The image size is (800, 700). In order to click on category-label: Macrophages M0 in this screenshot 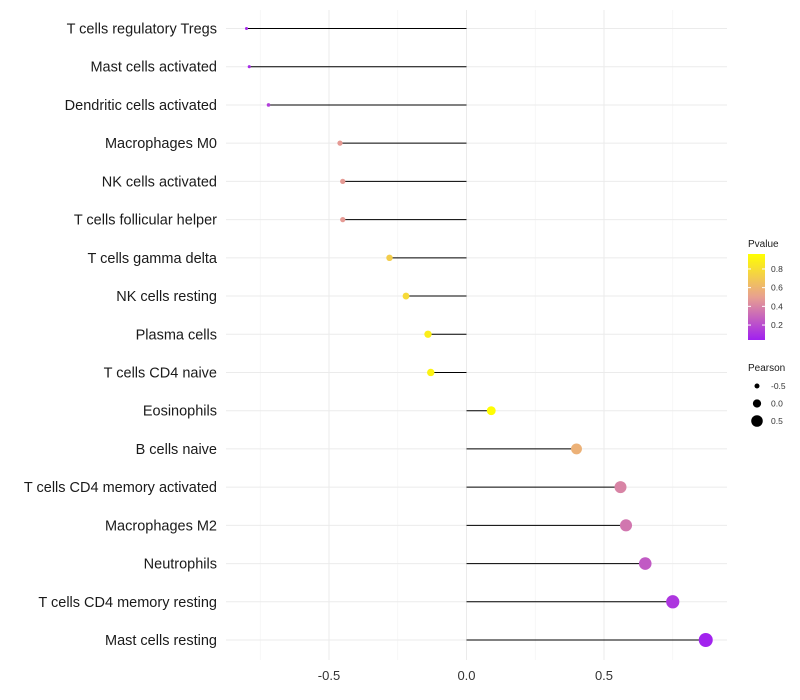, I will do `click(161, 144)`.